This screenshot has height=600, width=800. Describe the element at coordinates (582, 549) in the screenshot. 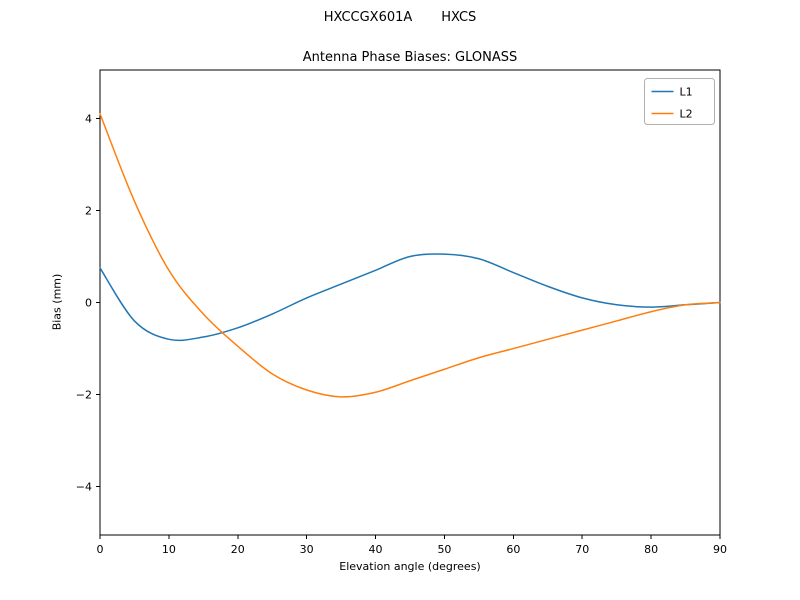

I see `x-axis-tick-label: 70` at that location.